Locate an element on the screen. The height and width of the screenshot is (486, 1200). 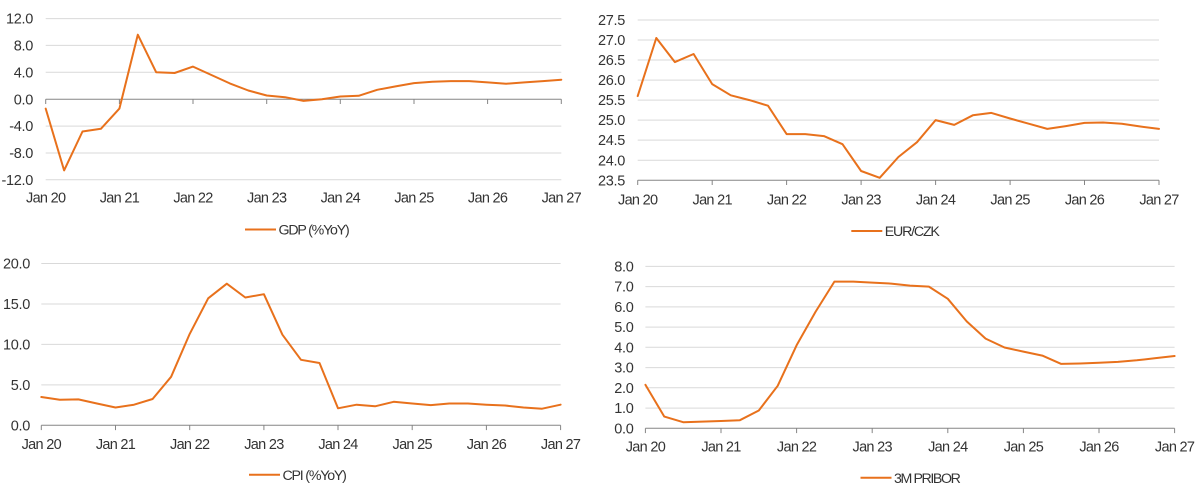
svg-text: CPI (%YoY) is located at coordinates (315, 476).